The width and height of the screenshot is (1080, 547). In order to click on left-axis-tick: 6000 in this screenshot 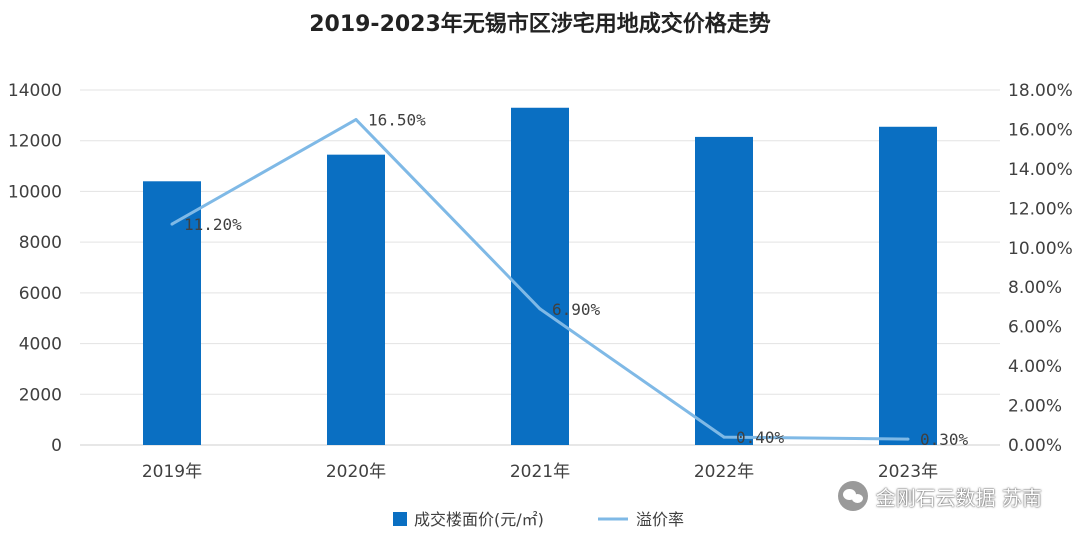, I will do `click(40, 294)`.